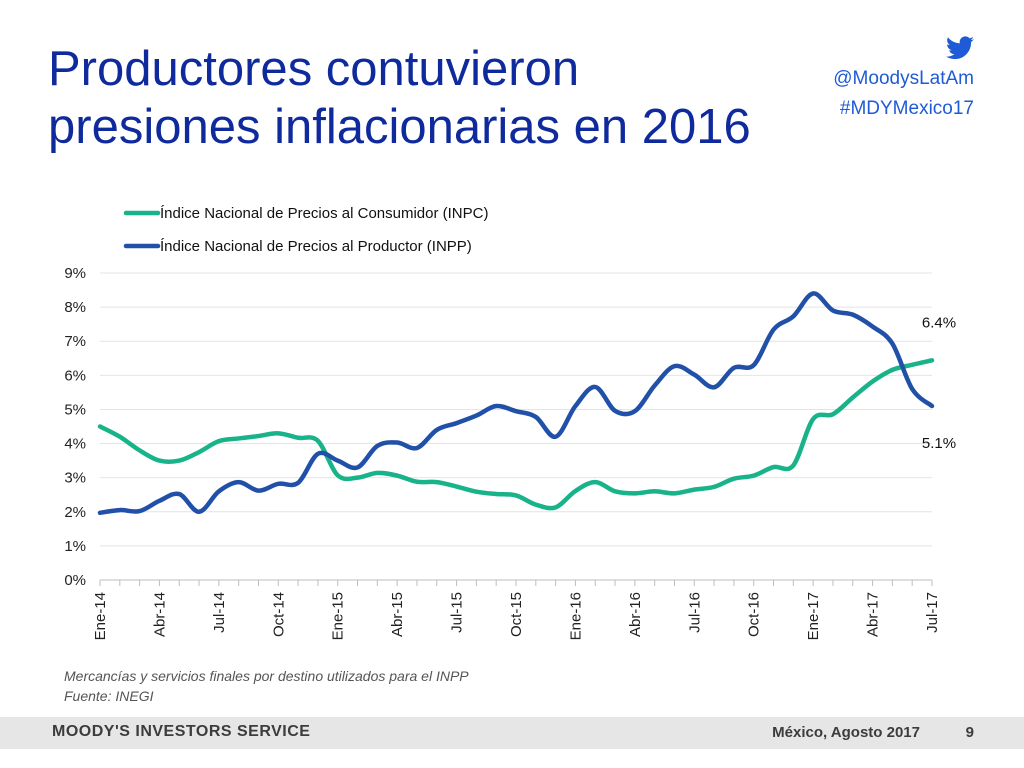  I want to click on end-label: 6.4%, so click(939, 322).